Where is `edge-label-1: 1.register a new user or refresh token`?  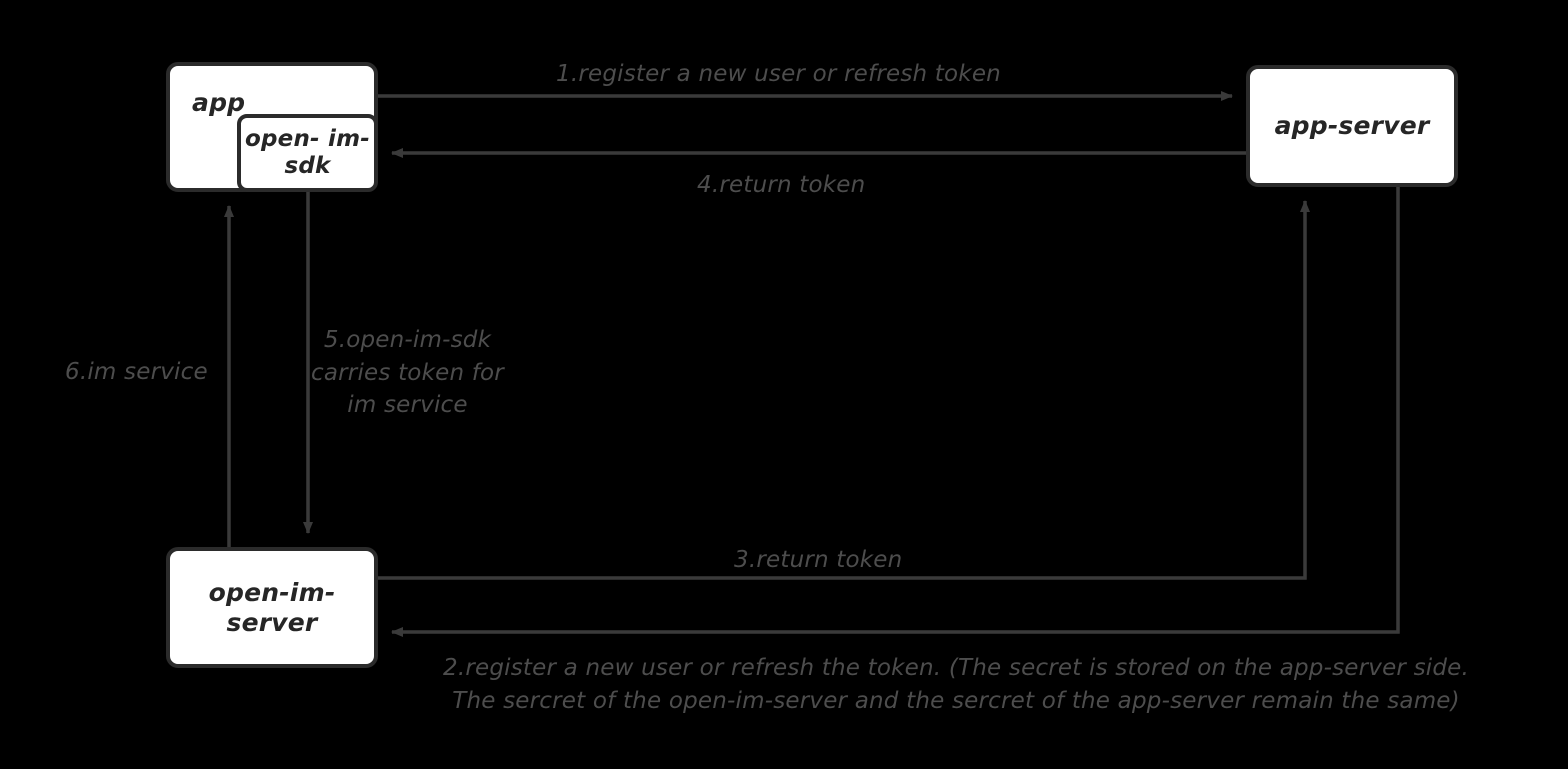 edge-label-1: 1.register a new user or refresh token is located at coordinates (778, 74).